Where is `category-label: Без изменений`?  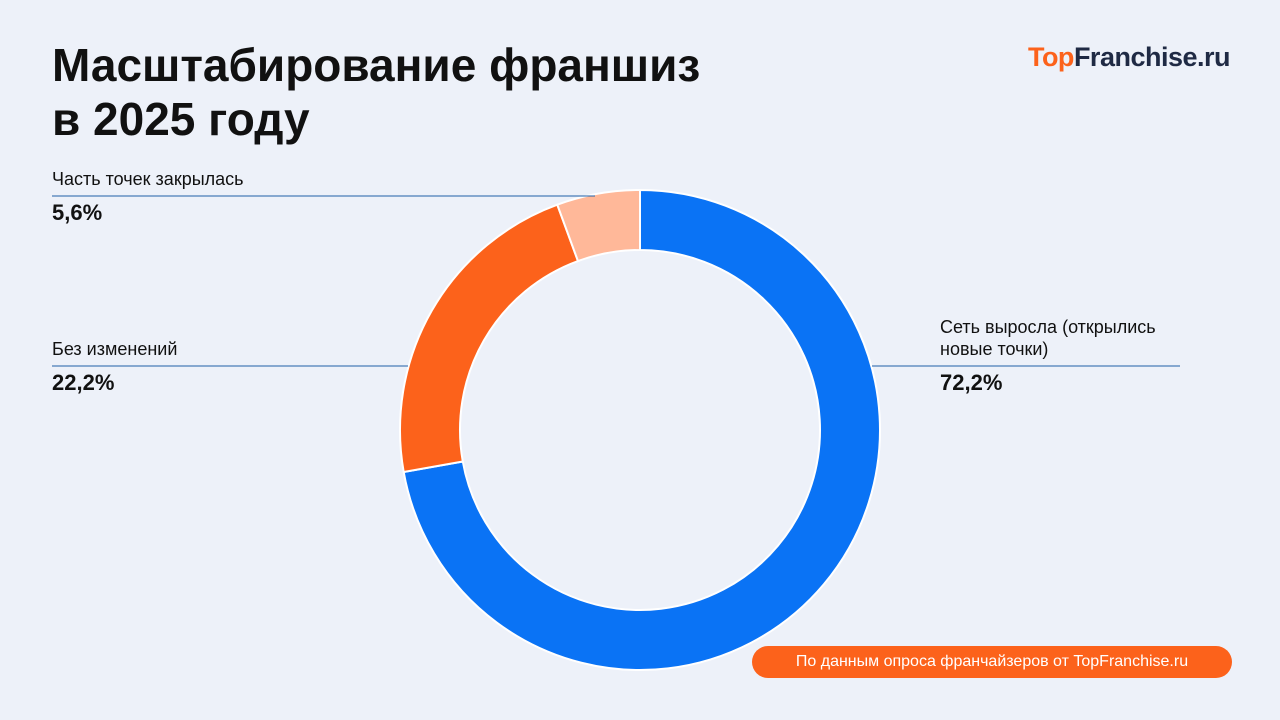
category-label: Без изменений is located at coordinates (115, 349).